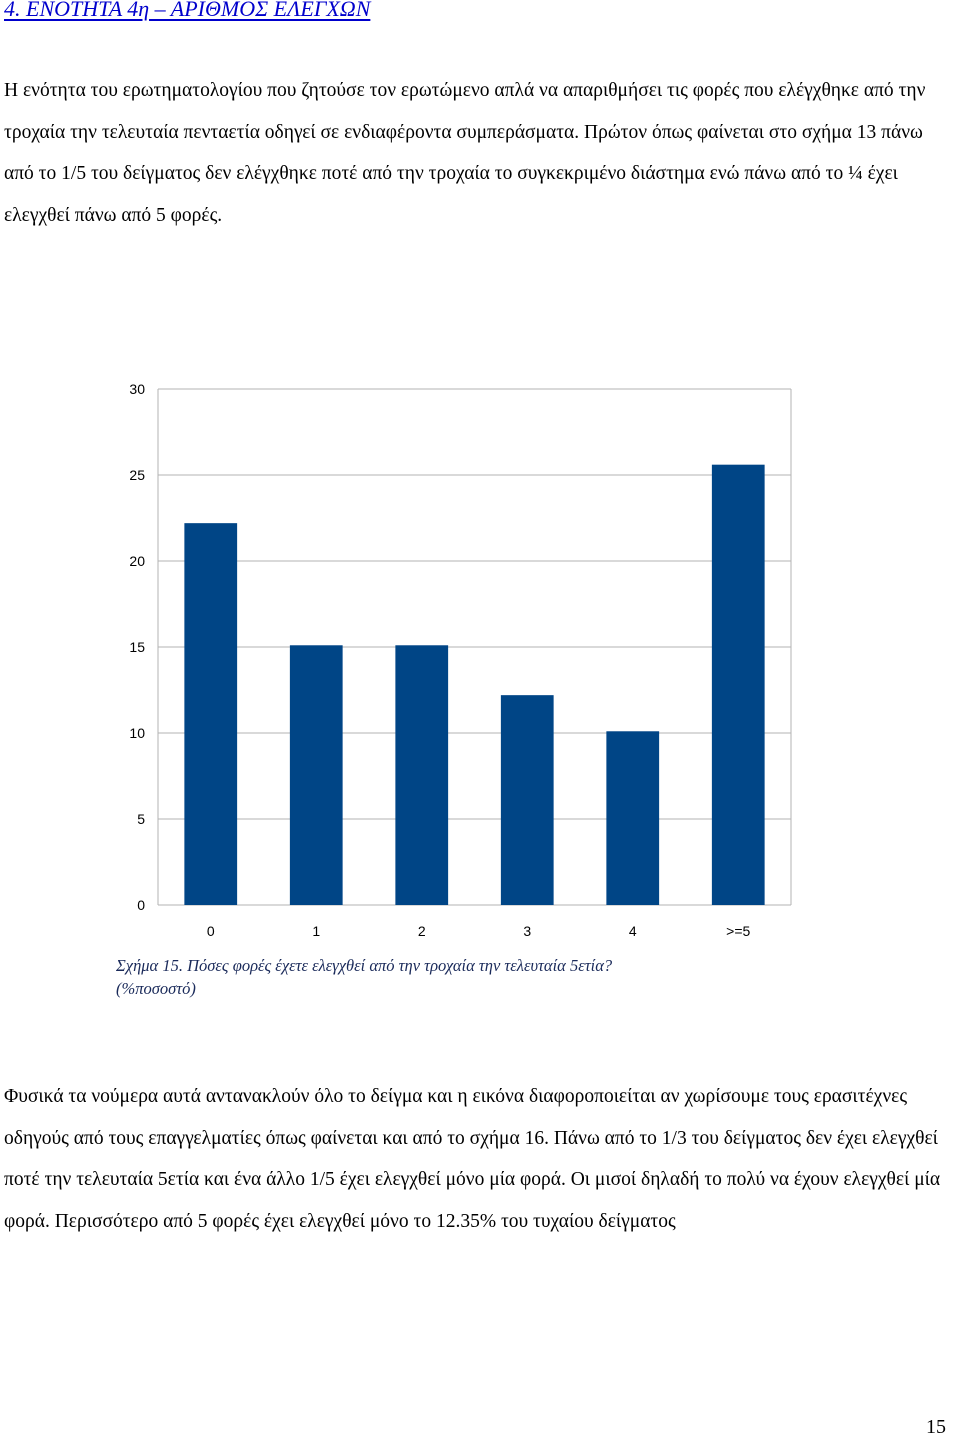  Describe the element at coordinates (156, 988) in the screenshot. I see `caption-unit: (%ποσοστό)` at that location.